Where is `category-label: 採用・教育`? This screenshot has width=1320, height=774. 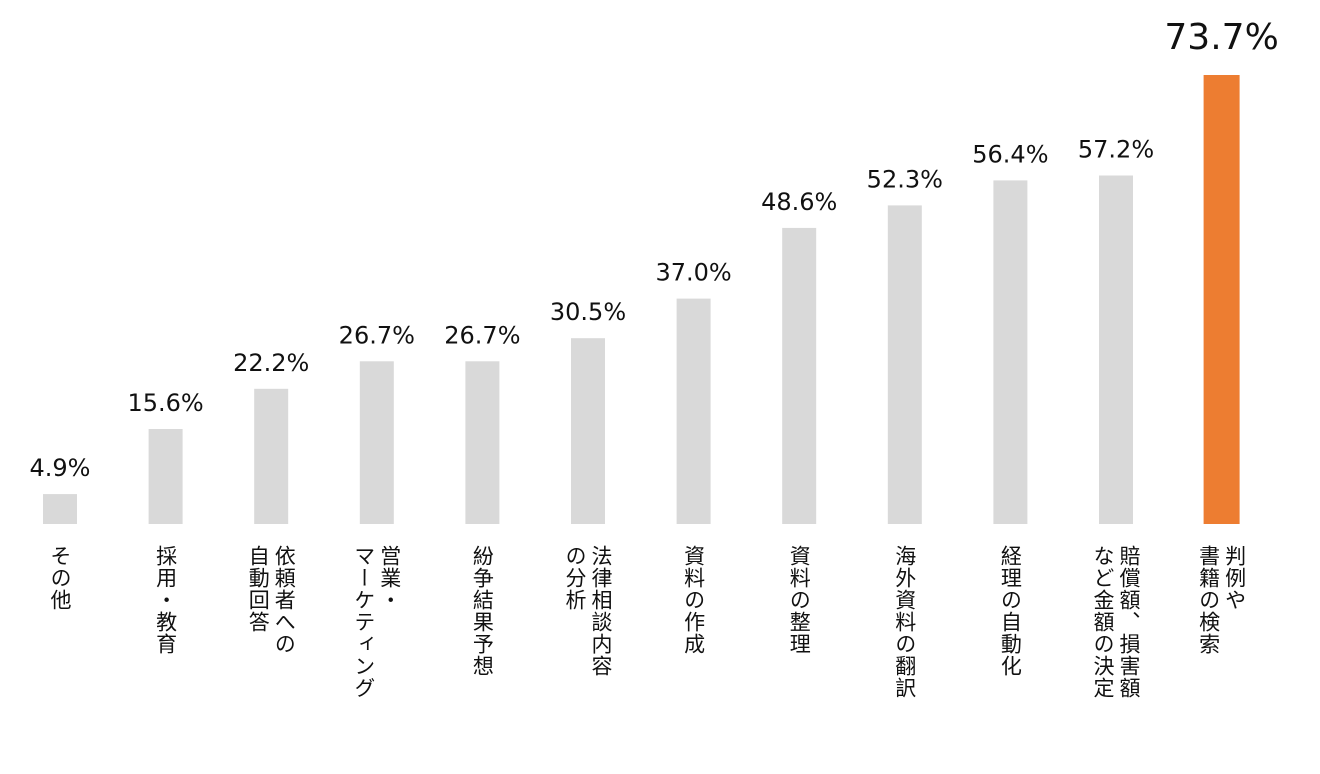 category-label: 採用・教育 is located at coordinates (165, 600).